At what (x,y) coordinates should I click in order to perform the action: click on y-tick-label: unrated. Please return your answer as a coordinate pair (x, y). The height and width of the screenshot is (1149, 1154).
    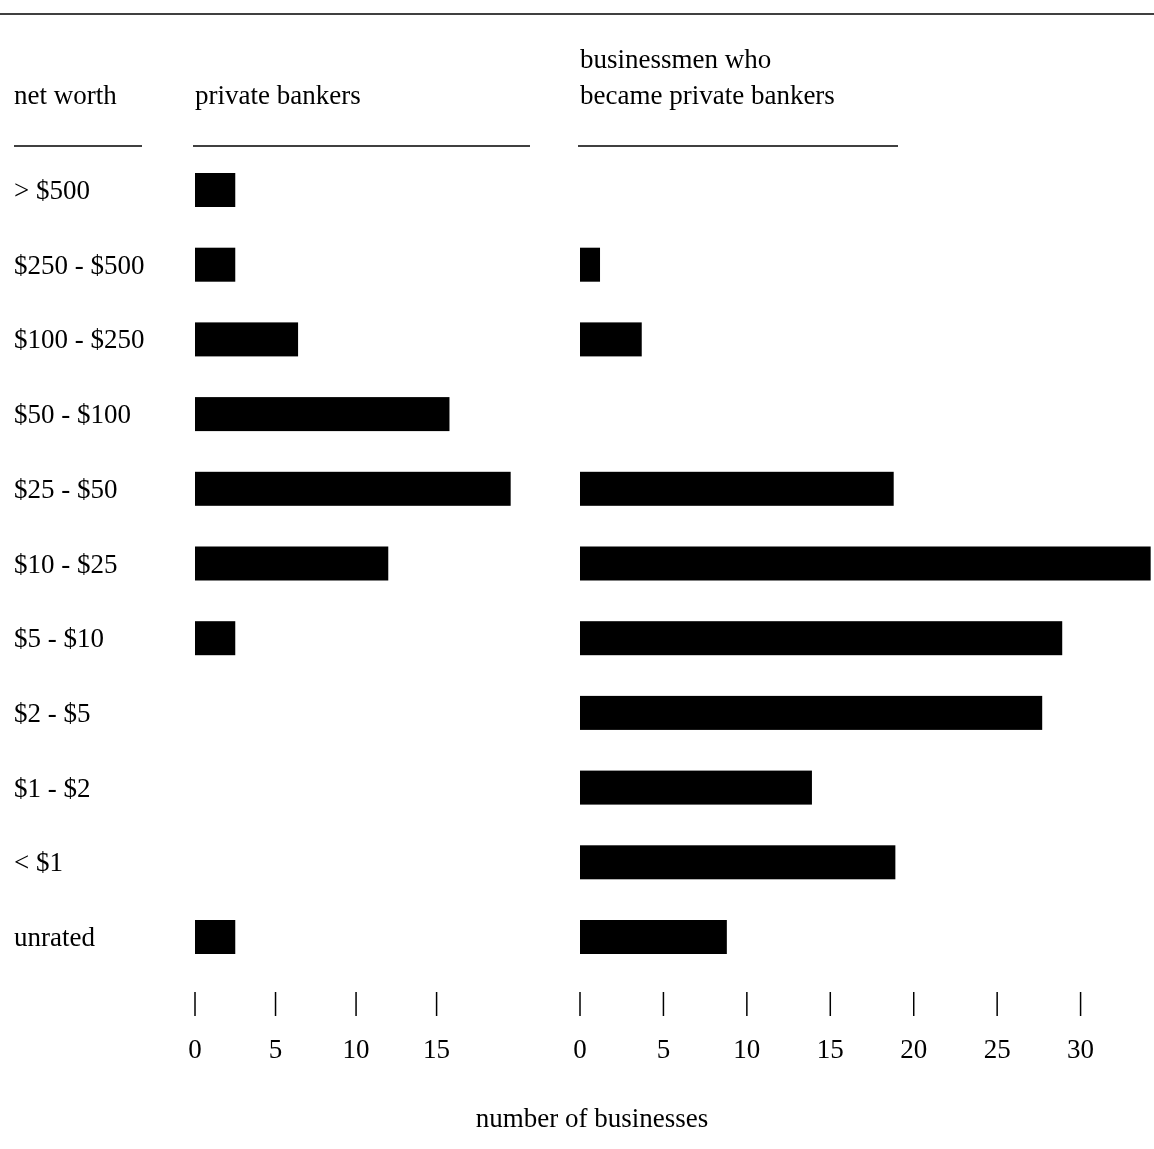
    Looking at the image, I should click on (55, 937).